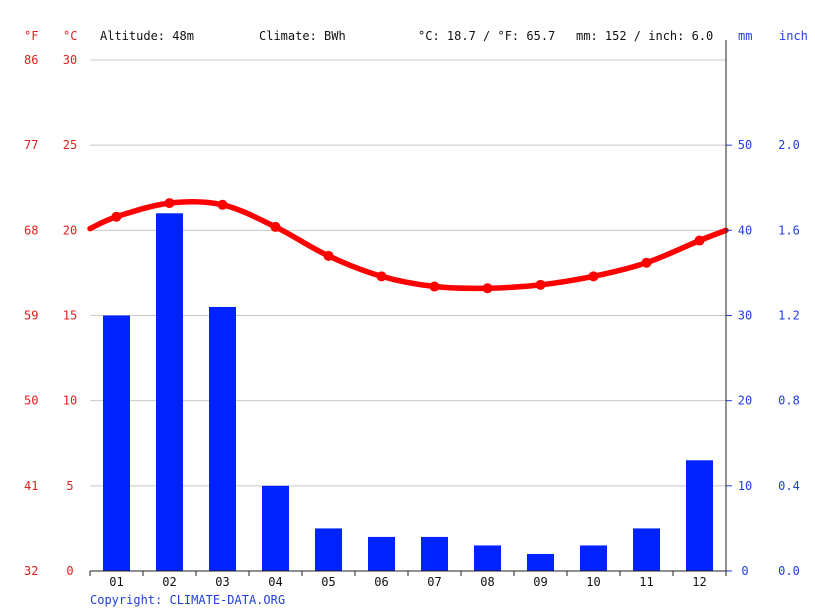 This screenshot has height=616, width=815. Describe the element at coordinates (745, 401) in the screenshot. I see `mm-tick-label: 20` at that location.